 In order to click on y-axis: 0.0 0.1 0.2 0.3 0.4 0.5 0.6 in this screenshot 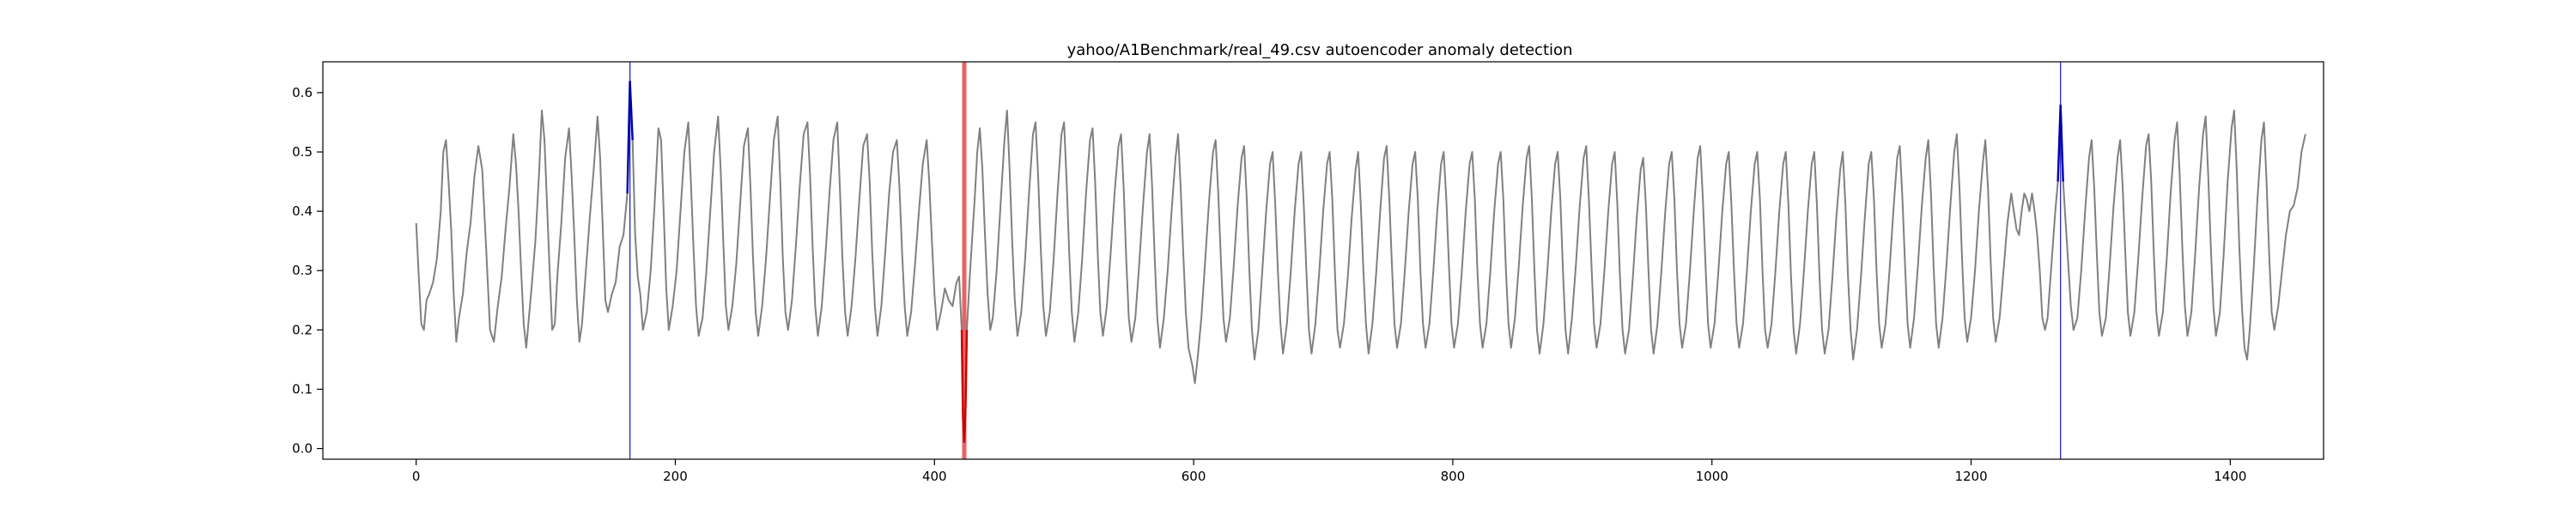, I will do `click(307, 271)`.